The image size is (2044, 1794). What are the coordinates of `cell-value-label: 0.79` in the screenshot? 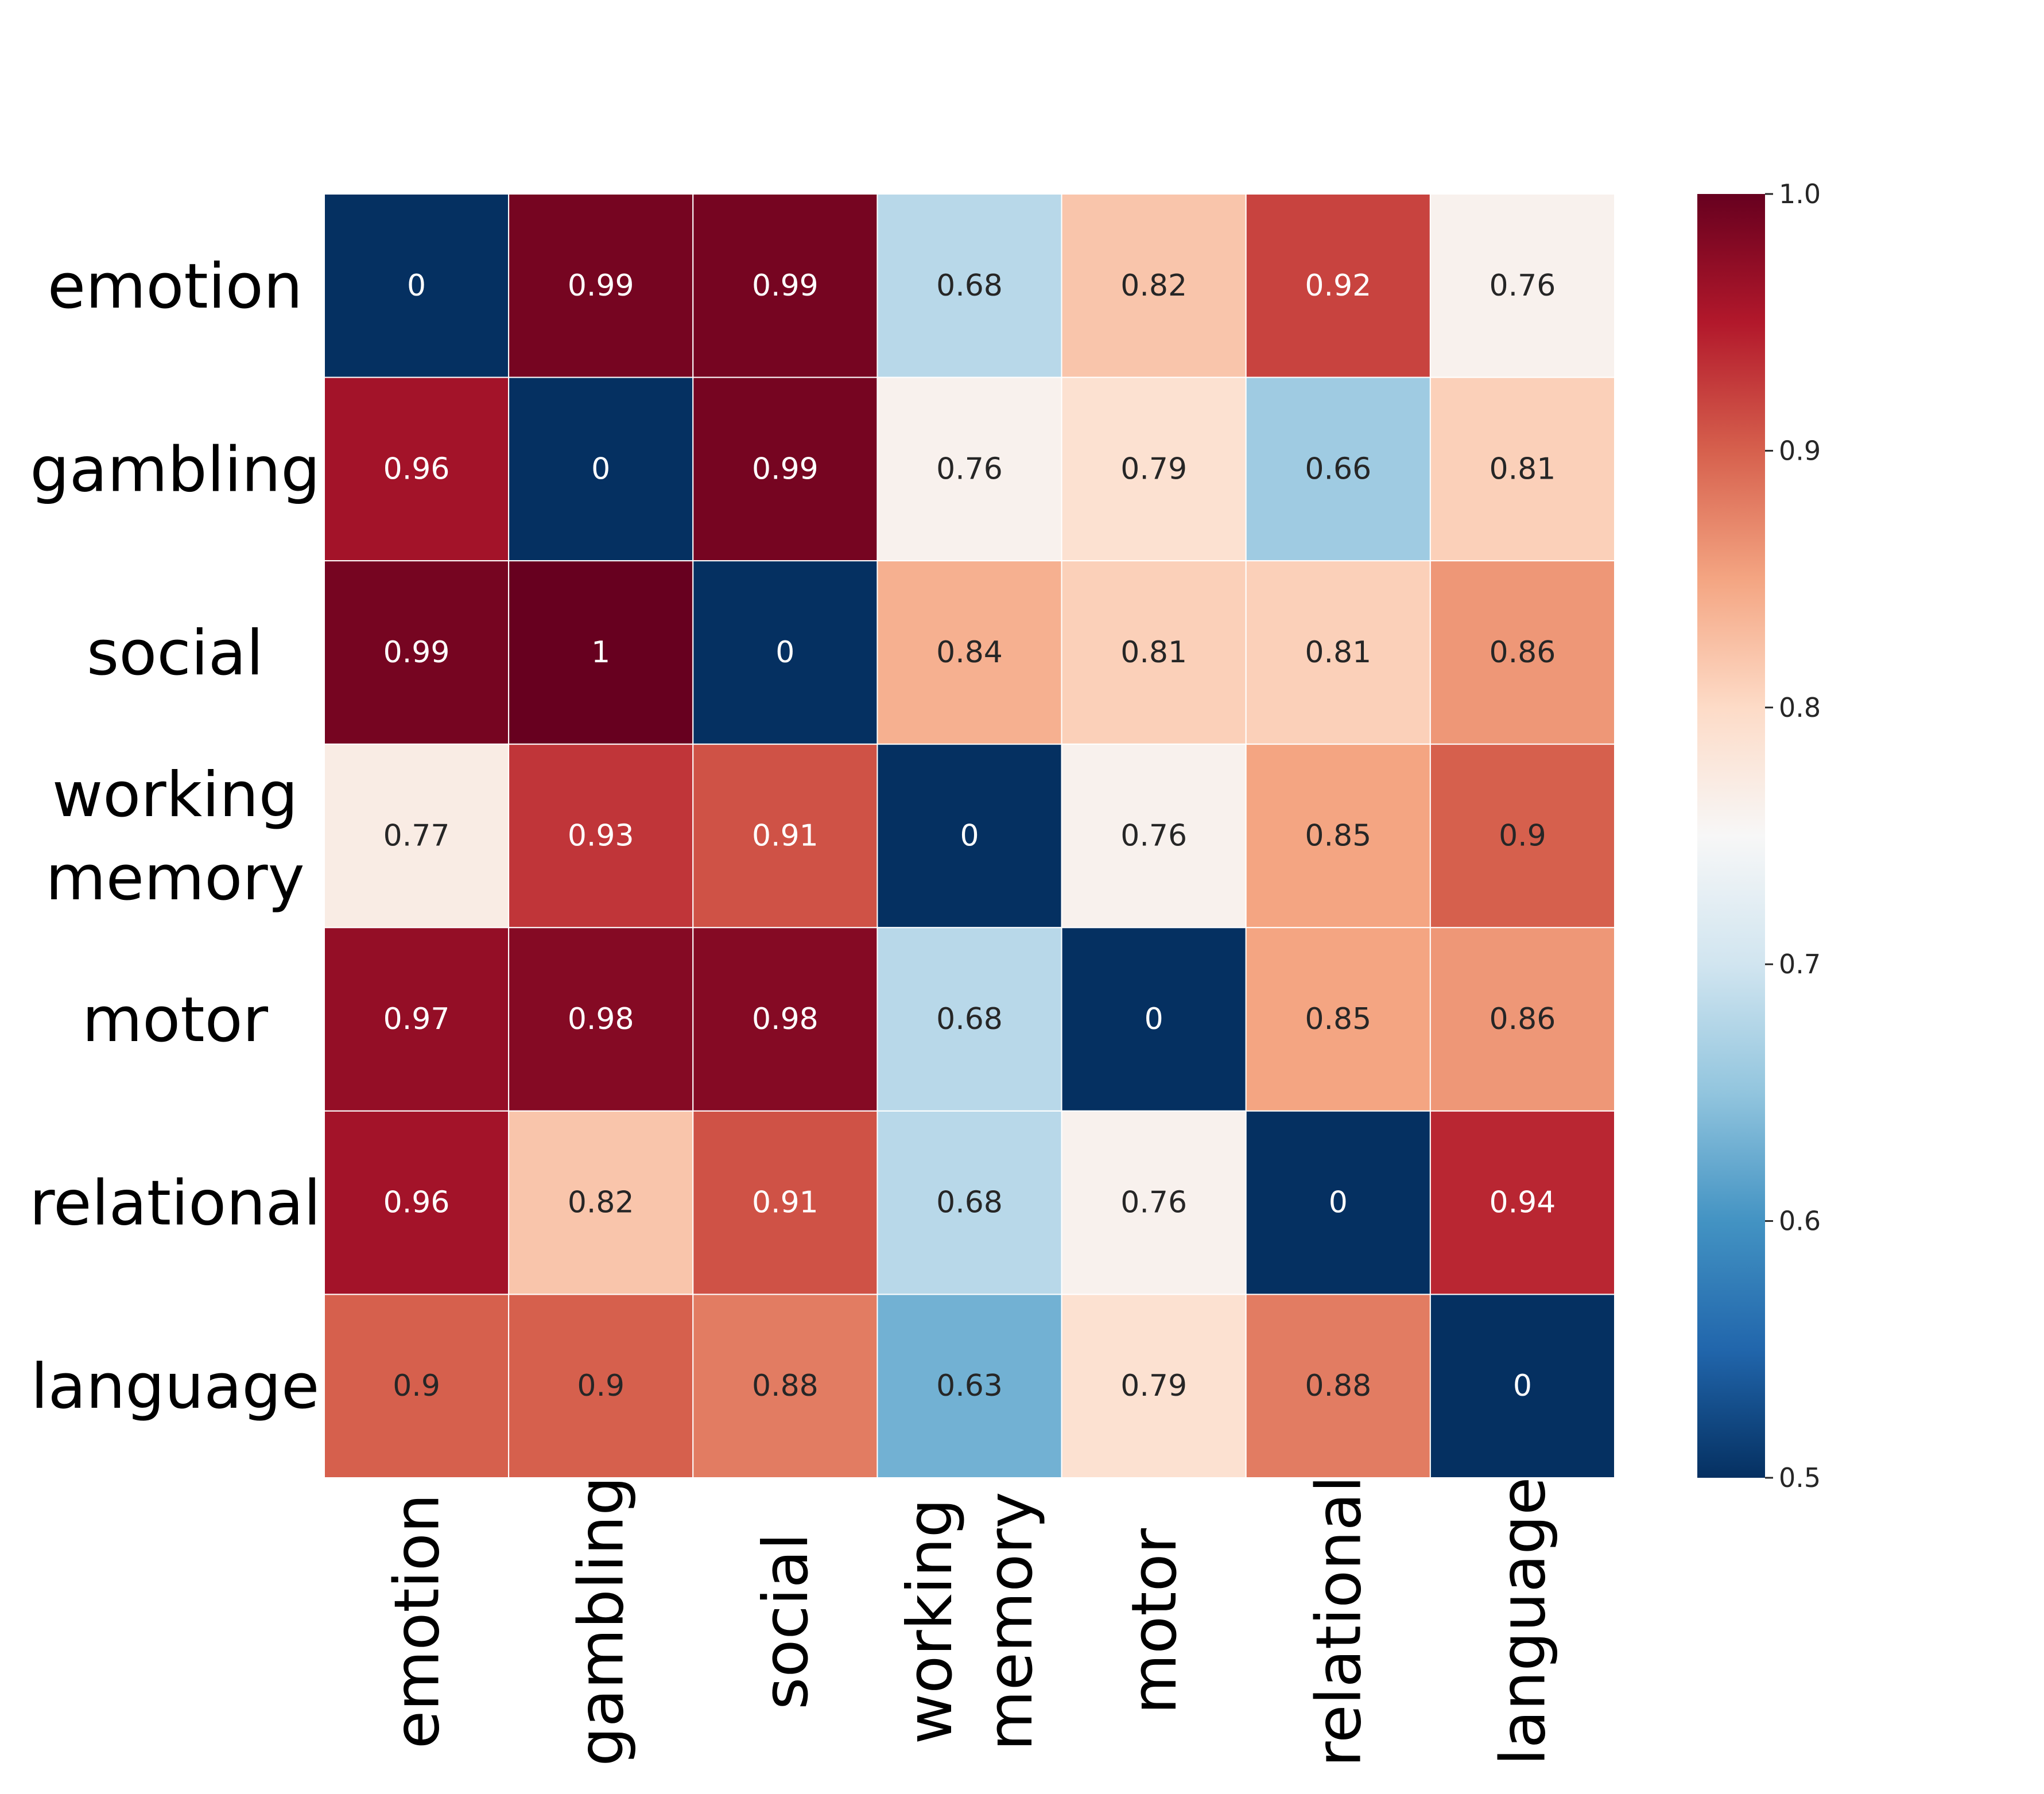 It's located at (1153, 1386).